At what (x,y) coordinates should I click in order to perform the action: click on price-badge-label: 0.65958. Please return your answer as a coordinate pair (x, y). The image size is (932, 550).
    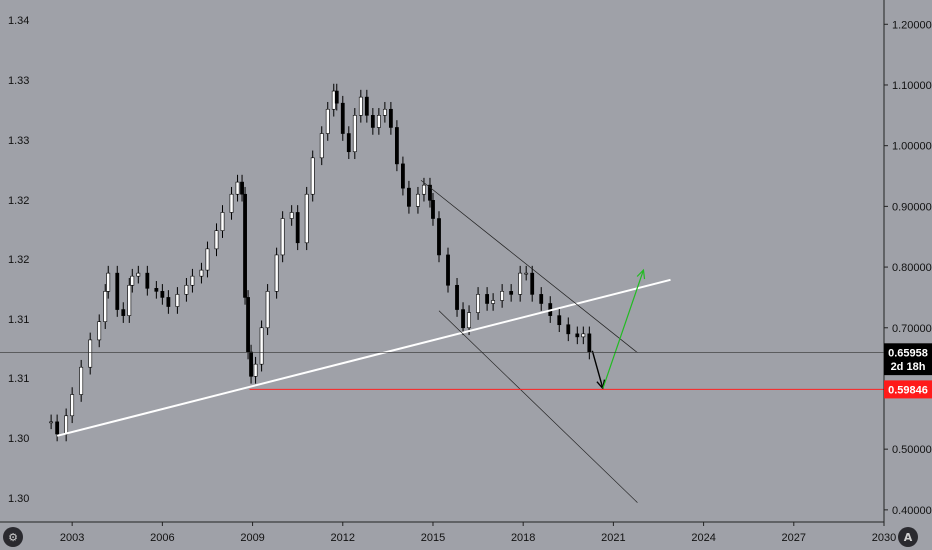
    Looking at the image, I should click on (908, 353).